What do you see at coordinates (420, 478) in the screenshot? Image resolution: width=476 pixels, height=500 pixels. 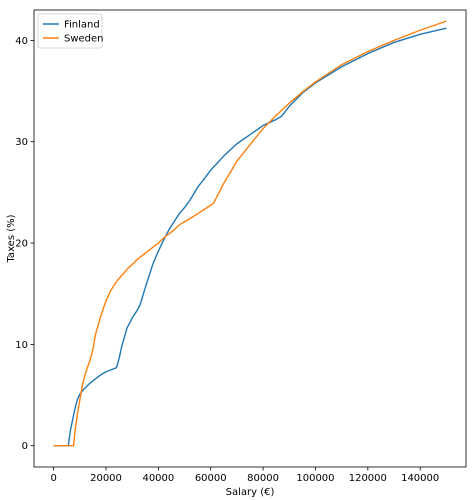 I see `x-tick-label: 140000` at bounding box center [420, 478].